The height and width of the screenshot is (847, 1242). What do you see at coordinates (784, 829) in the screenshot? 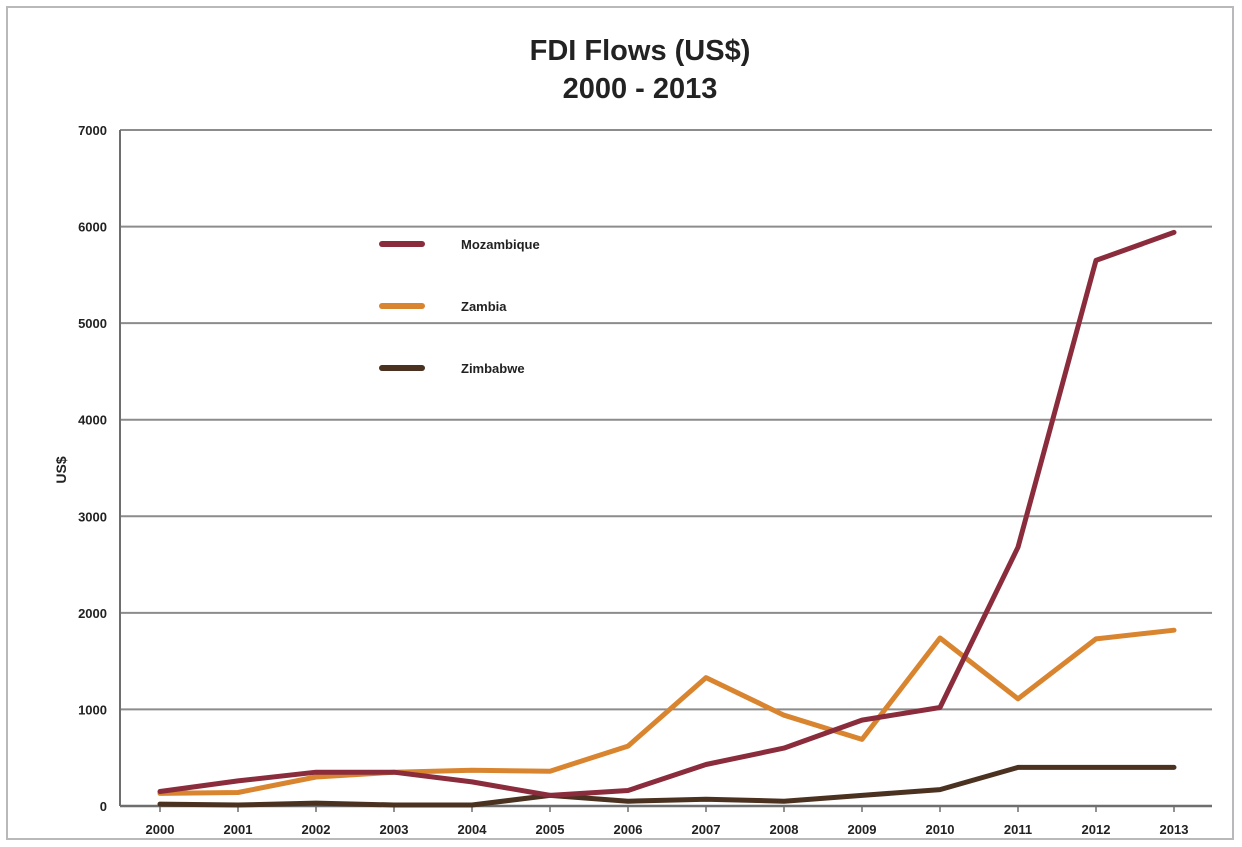
I see `x-tick-2008: 2008` at bounding box center [784, 829].